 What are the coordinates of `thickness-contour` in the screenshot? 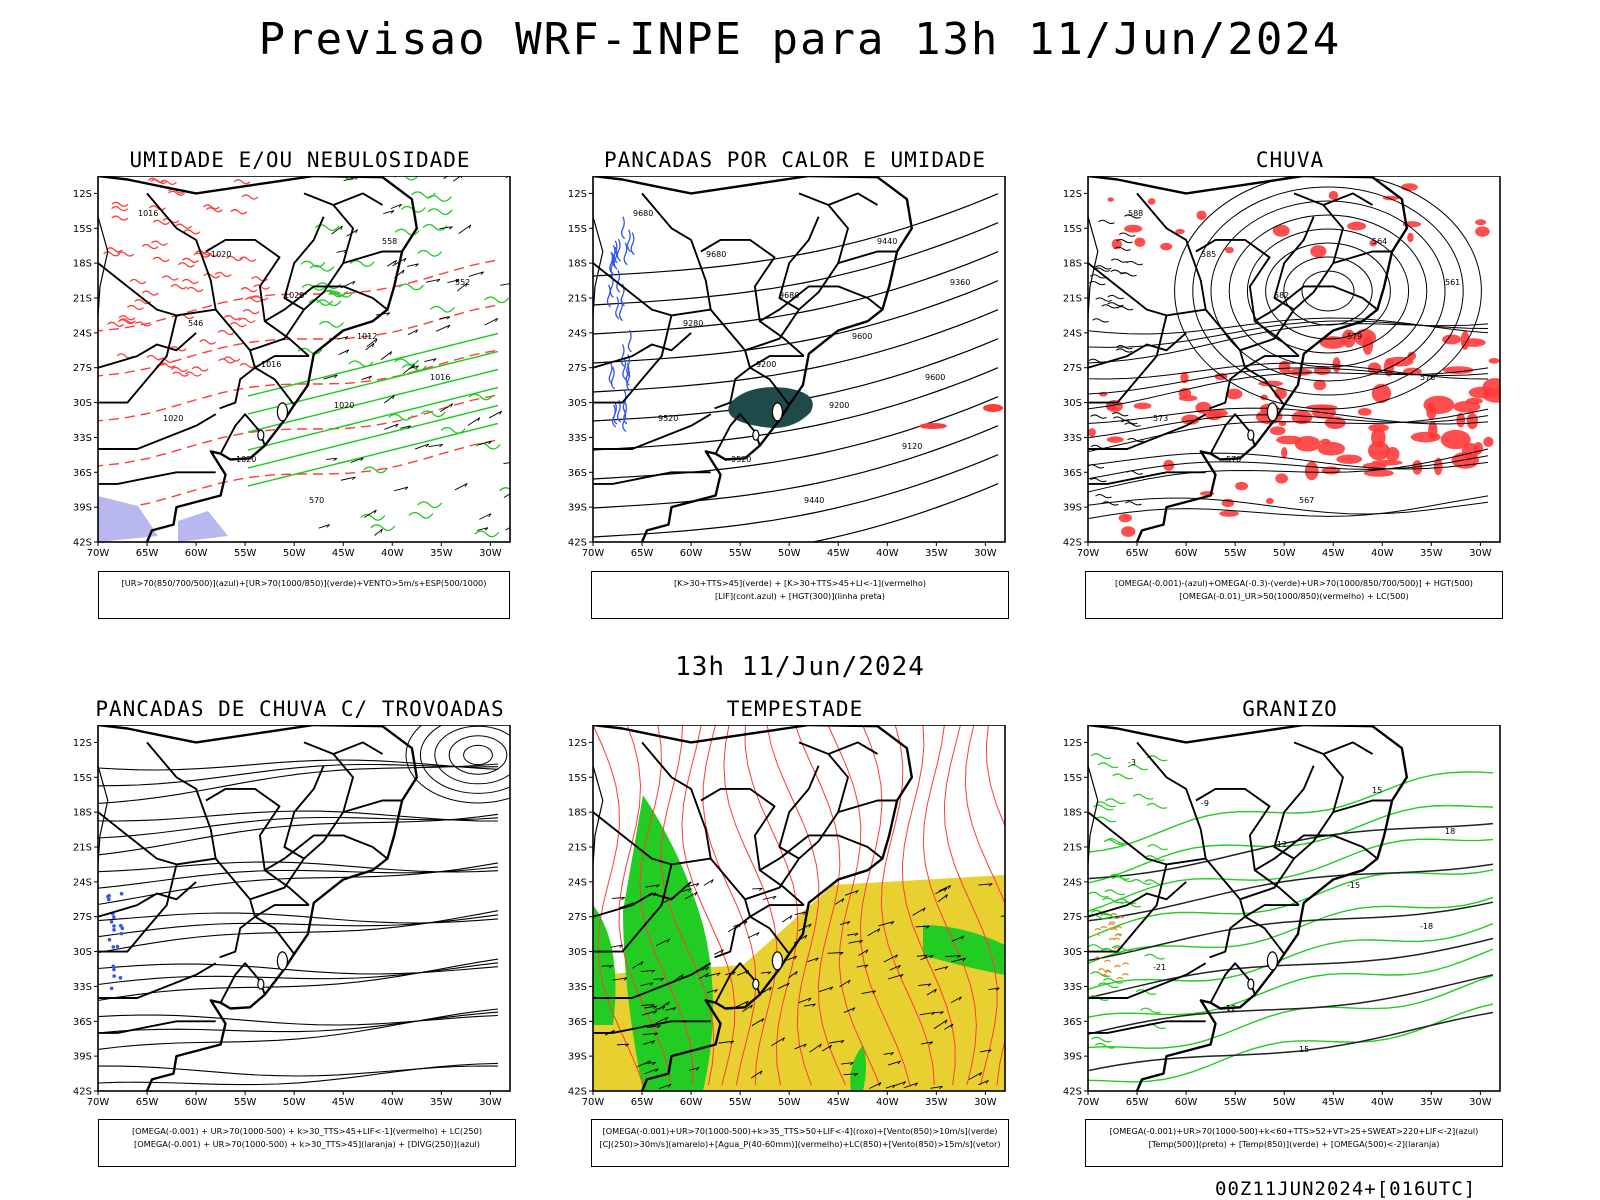 It's located at (298, 430).